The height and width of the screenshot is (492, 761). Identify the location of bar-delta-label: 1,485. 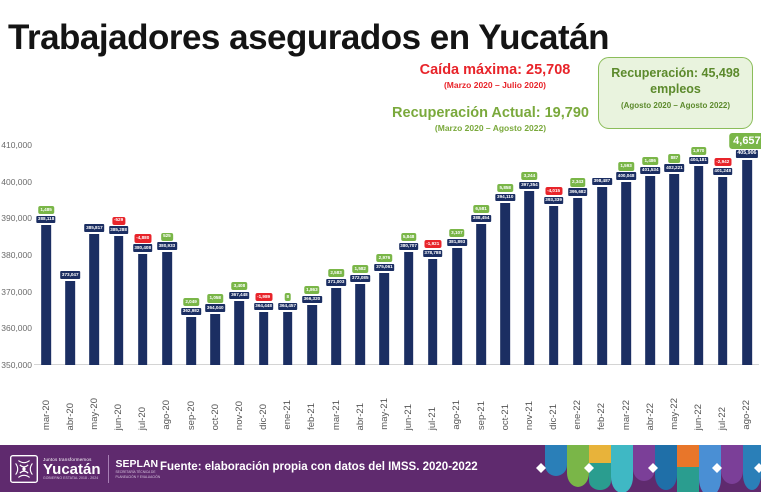
(46, 210).